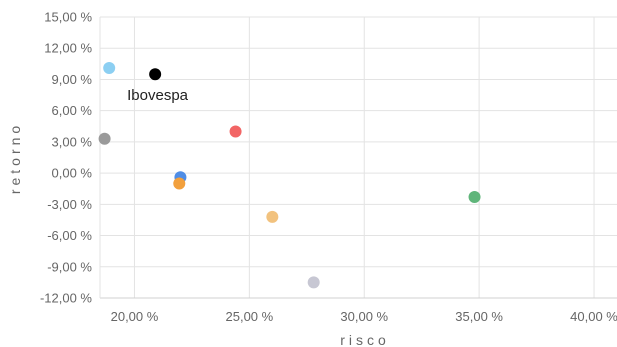 This screenshot has height=347, width=617. What do you see at coordinates (365, 339) in the screenshot?
I see `x-axis-title: risco` at bounding box center [365, 339].